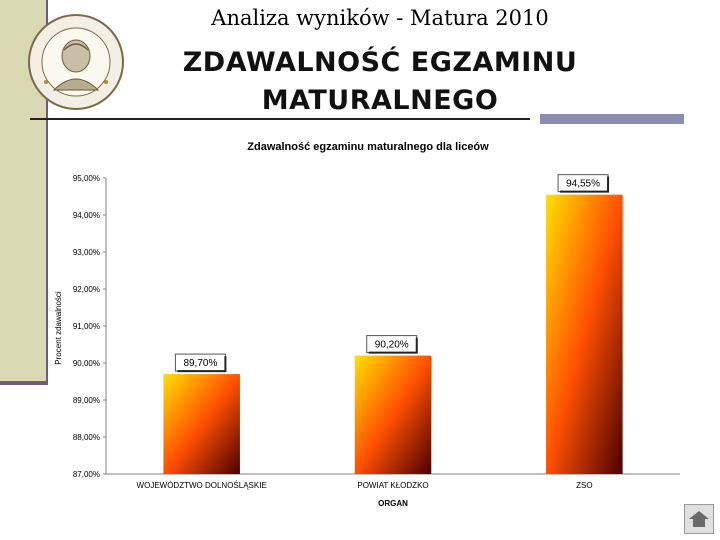  I want to click on y-tick-label: 93,00%, so click(86, 252).